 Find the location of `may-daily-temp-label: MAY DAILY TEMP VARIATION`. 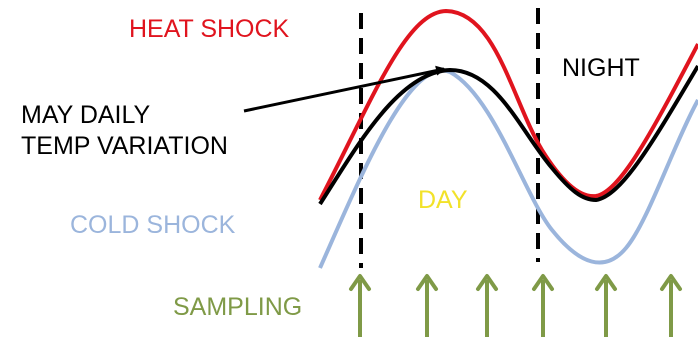

may-daily-temp-label: MAY DAILY TEMP VARIATION is located at coordinates (124, 131).